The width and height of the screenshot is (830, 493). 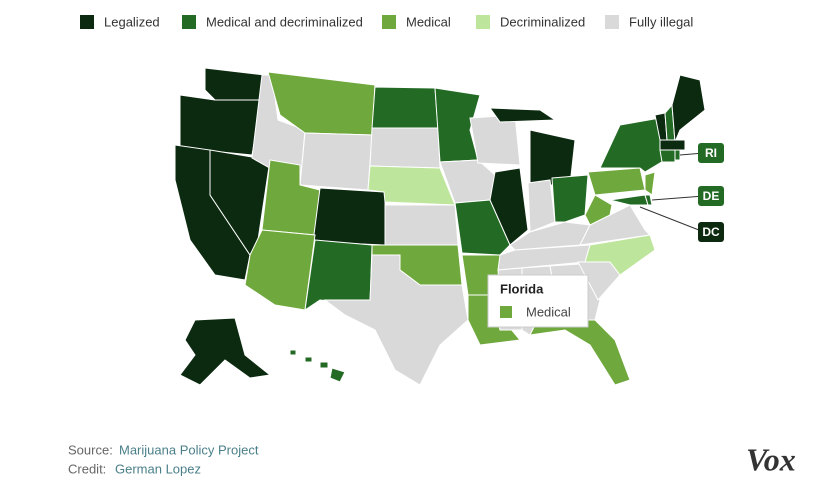 What do you see at coordinates (542, 21) in the screenshot?
I see `legend-label: Decriminalized` at bounding box center [542, 21].